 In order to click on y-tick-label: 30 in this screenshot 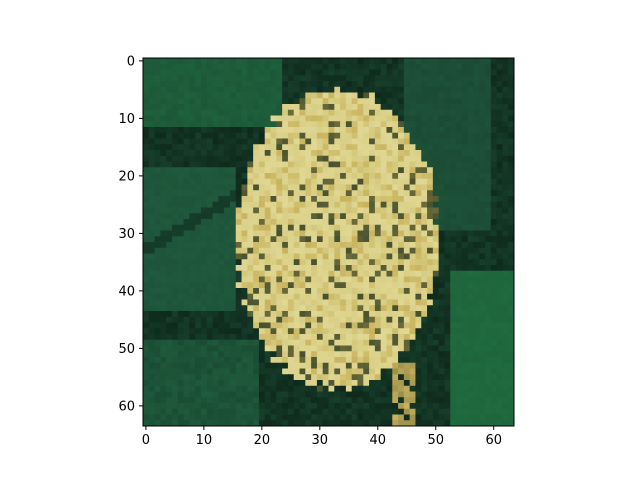, I will do `click(126, 234)`.